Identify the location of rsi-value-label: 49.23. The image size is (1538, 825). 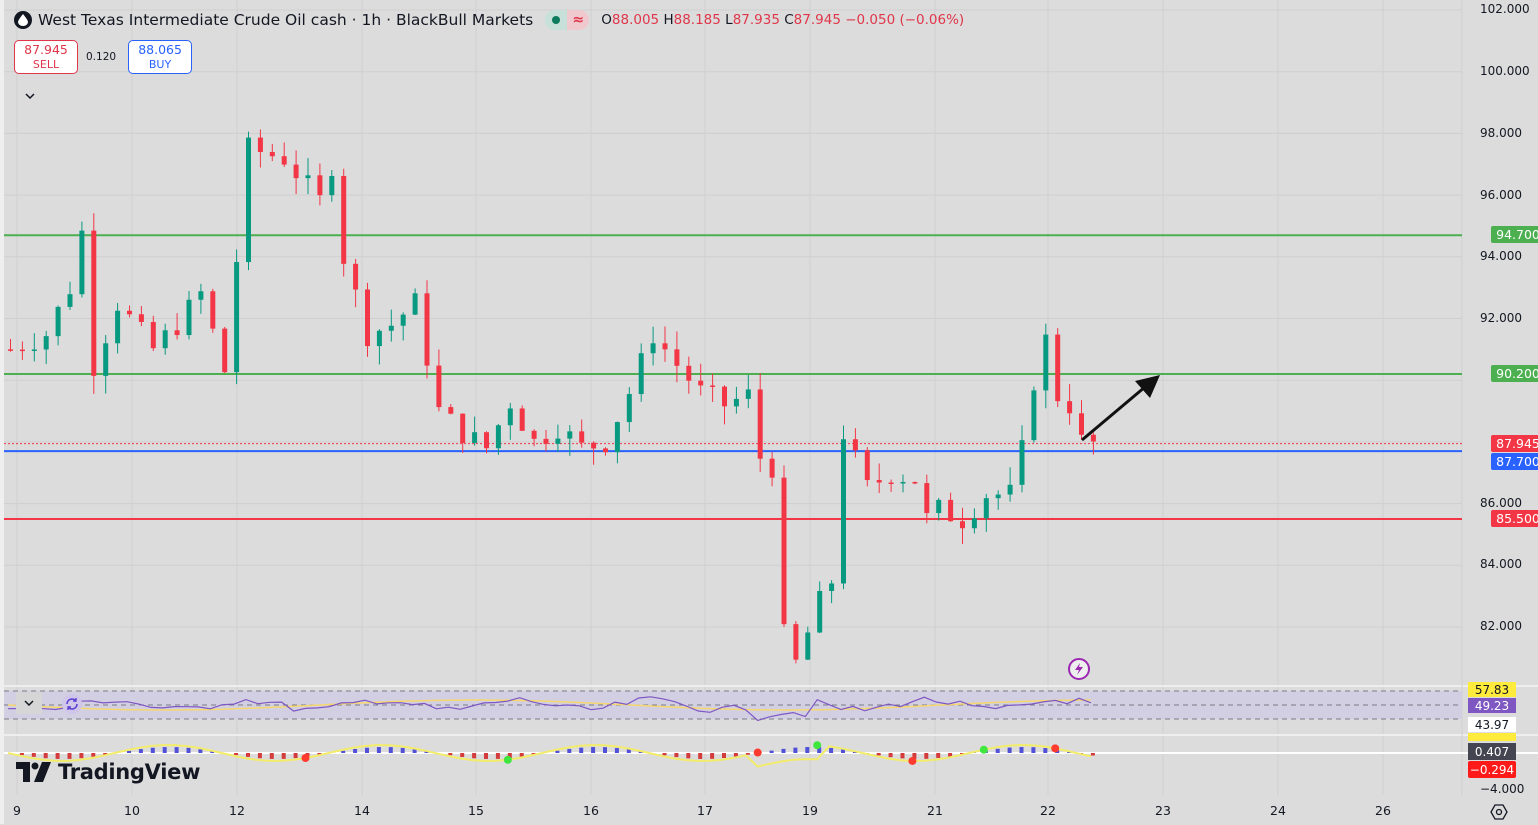
(1492, 705).